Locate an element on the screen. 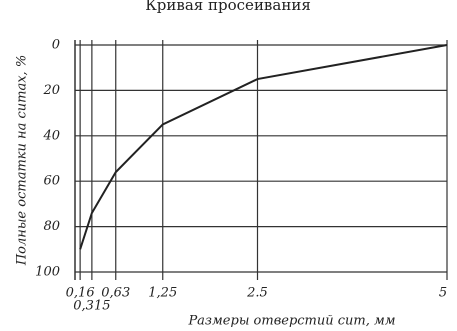  y-tick-label: 60 is located at coordinates (51, 181).